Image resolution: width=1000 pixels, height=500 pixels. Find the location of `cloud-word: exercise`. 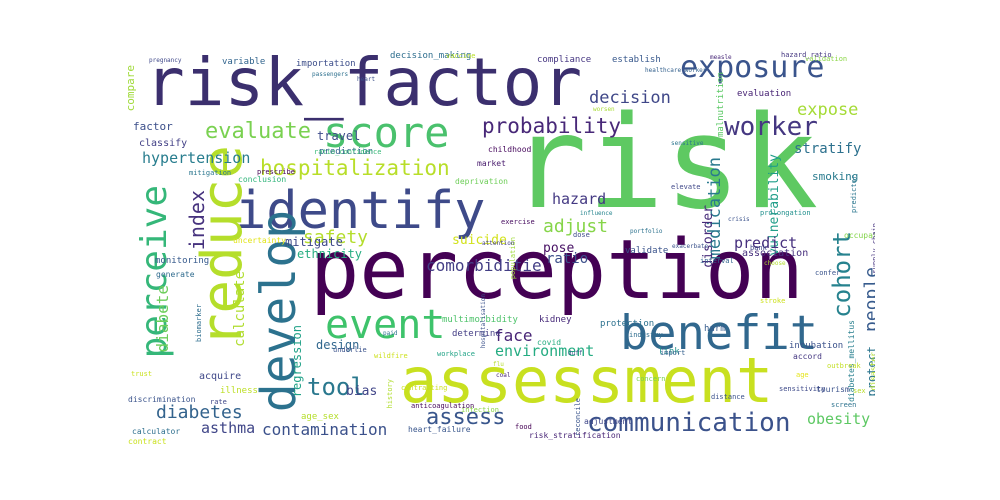

cloud-word: exercise is located at coordinates (518, 222).